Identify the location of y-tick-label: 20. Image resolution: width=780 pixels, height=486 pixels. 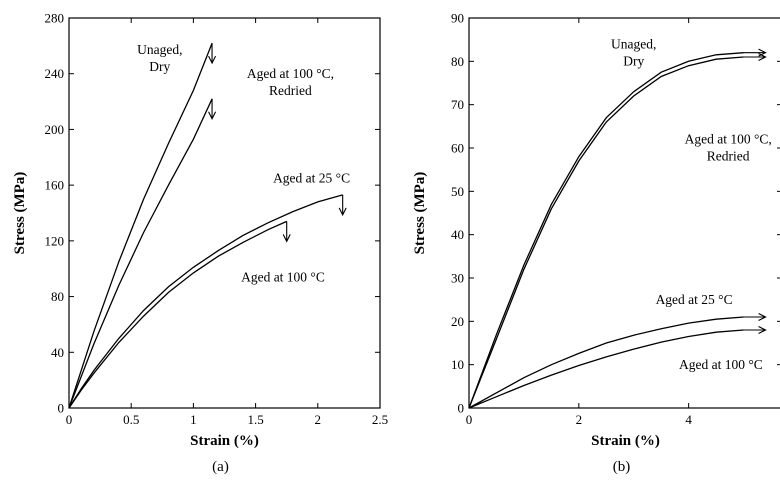
(457, 321).